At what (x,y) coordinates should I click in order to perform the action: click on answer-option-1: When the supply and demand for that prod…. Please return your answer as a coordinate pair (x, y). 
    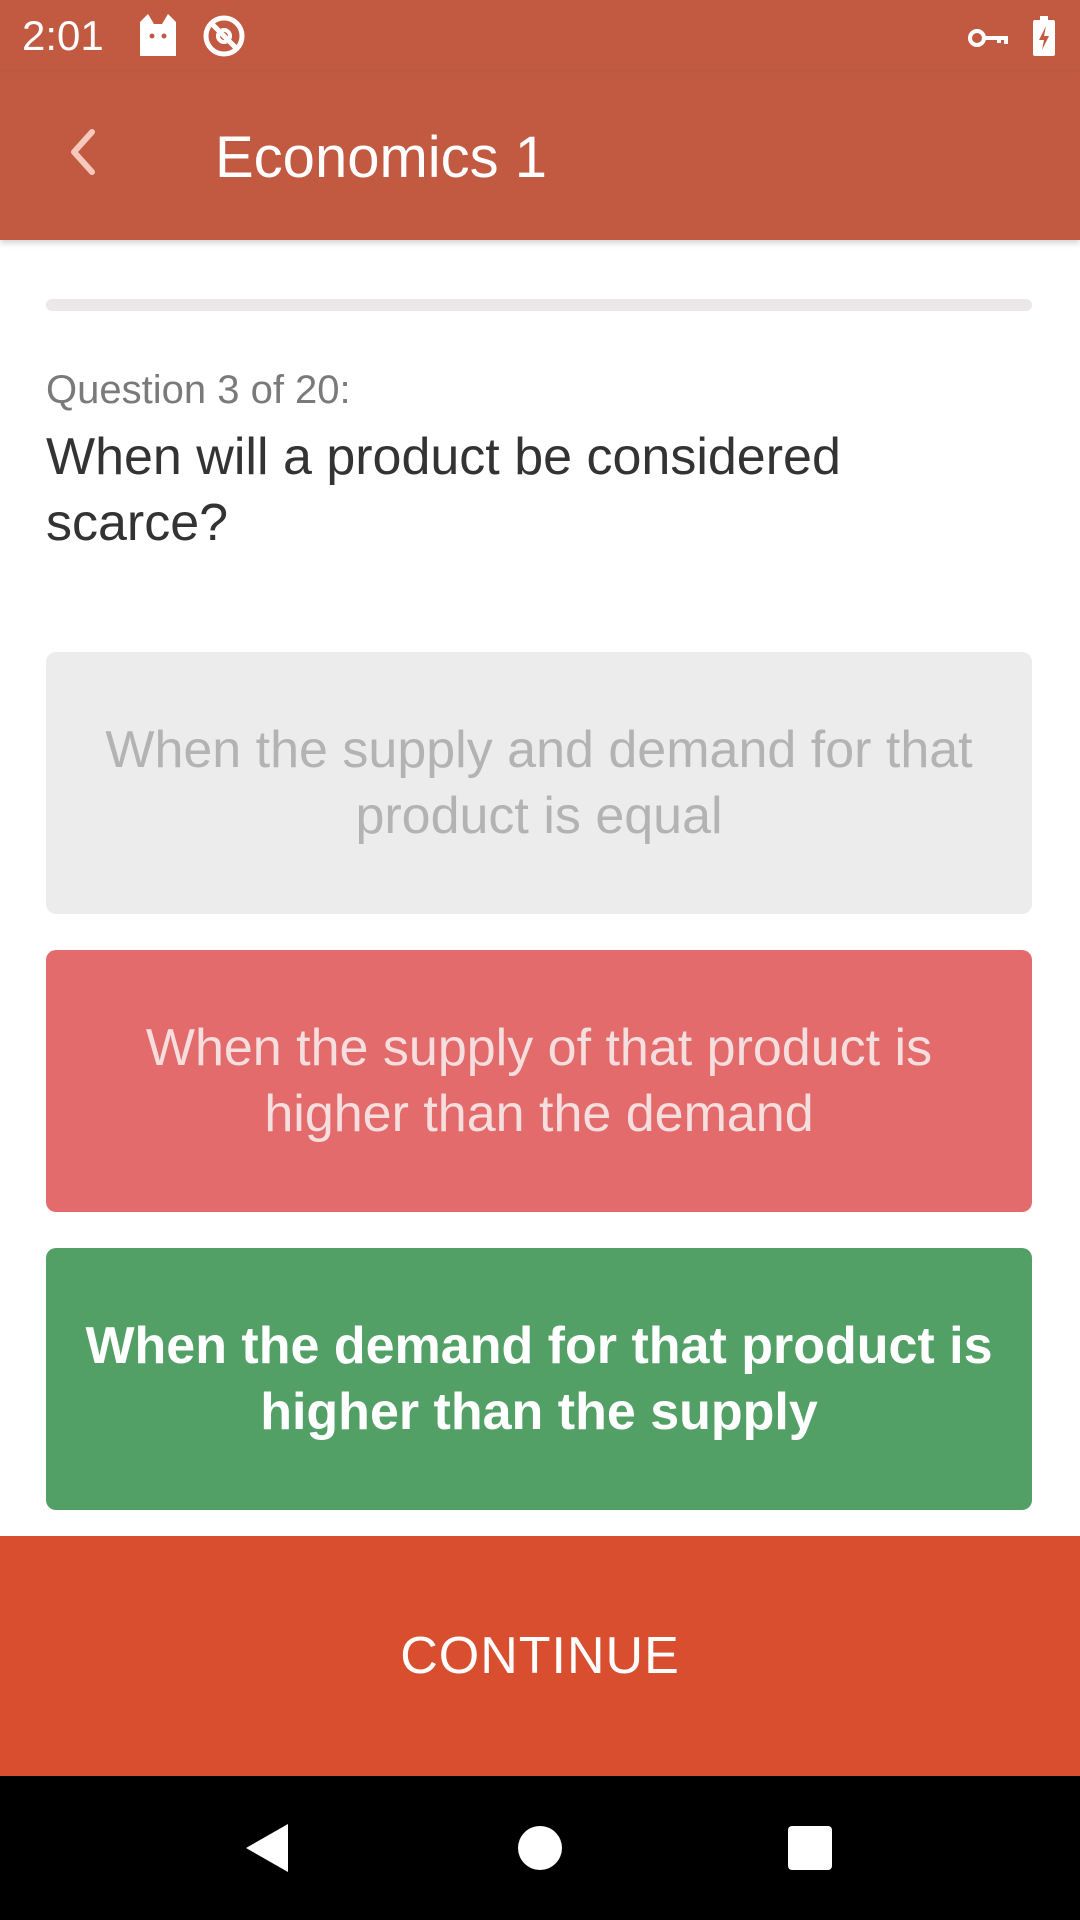
    Looking at the image, I should click on (539, 783).